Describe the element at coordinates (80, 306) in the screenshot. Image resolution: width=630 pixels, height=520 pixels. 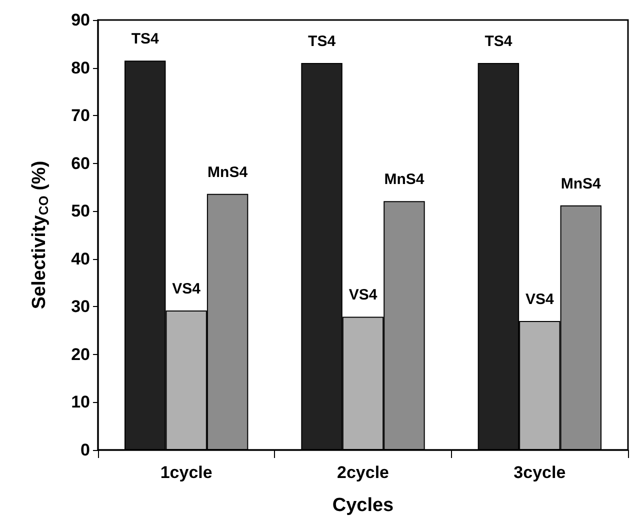
I see `y-tick-label: 30` at that location.